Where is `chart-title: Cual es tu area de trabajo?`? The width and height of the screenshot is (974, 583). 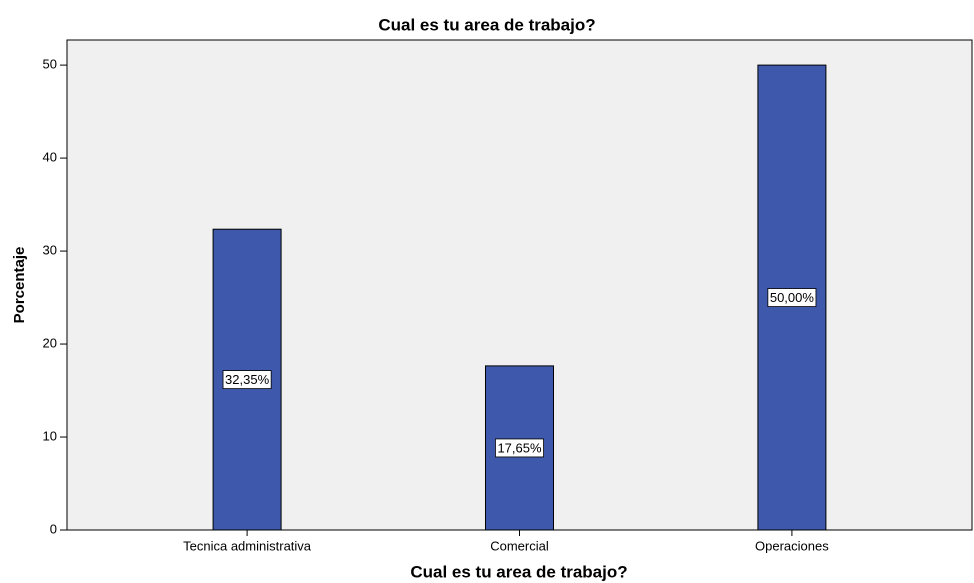
chart-title: Cual es tu area de trabajo? is located at coordinates (486, 24).